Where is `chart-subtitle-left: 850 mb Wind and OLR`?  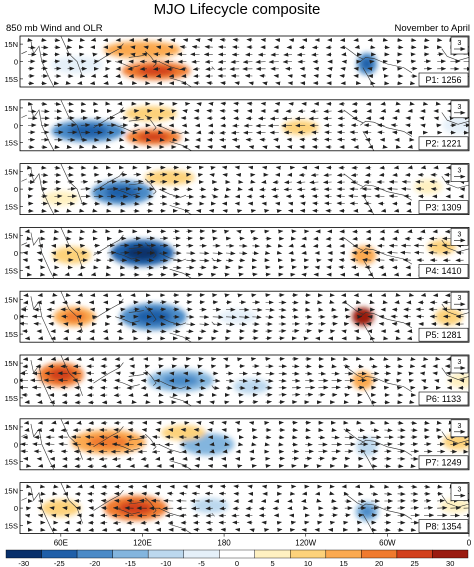 chart-subtitle-left: 850 mb Wind and OLR is located at coordinates (54, 28).